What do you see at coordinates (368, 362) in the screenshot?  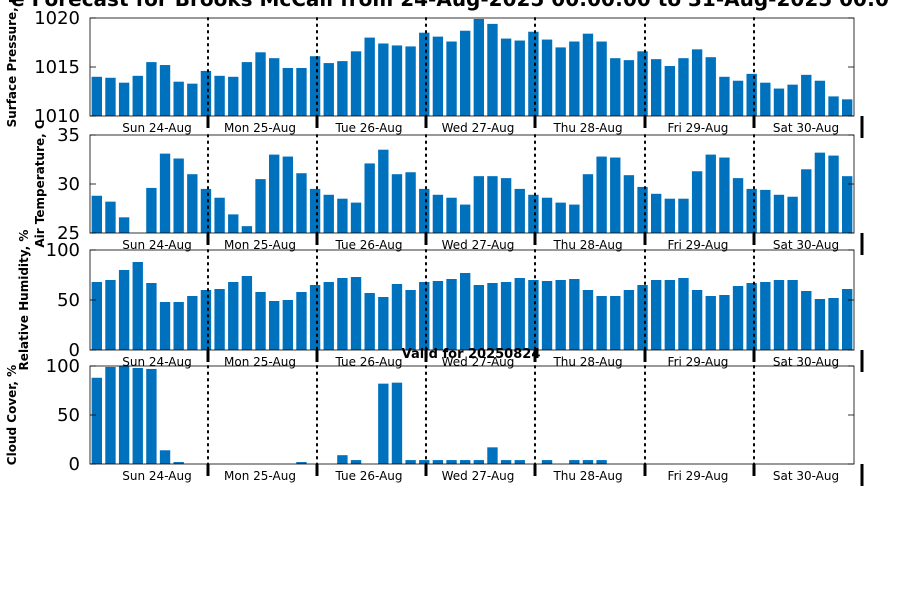 I see `day-label: Tue 26-Aug` at bounding box center [368, 362].